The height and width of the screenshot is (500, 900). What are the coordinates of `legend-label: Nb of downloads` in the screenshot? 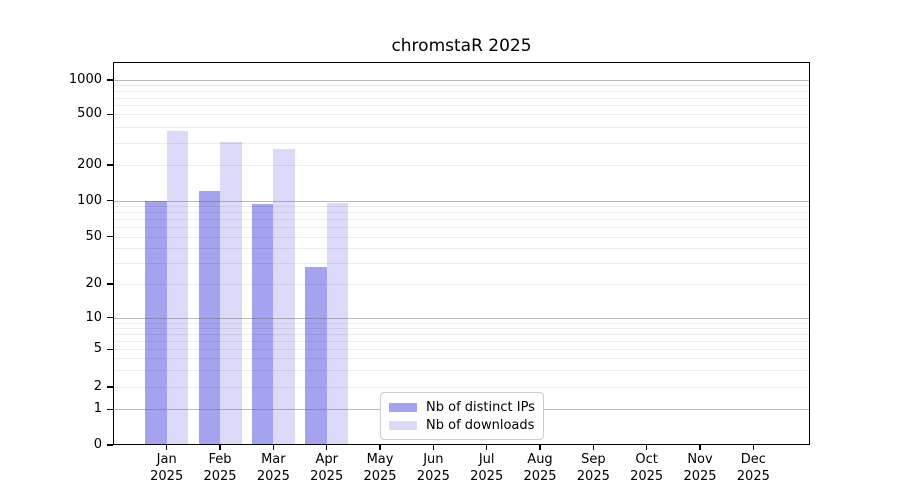 It's located at (480, 425).